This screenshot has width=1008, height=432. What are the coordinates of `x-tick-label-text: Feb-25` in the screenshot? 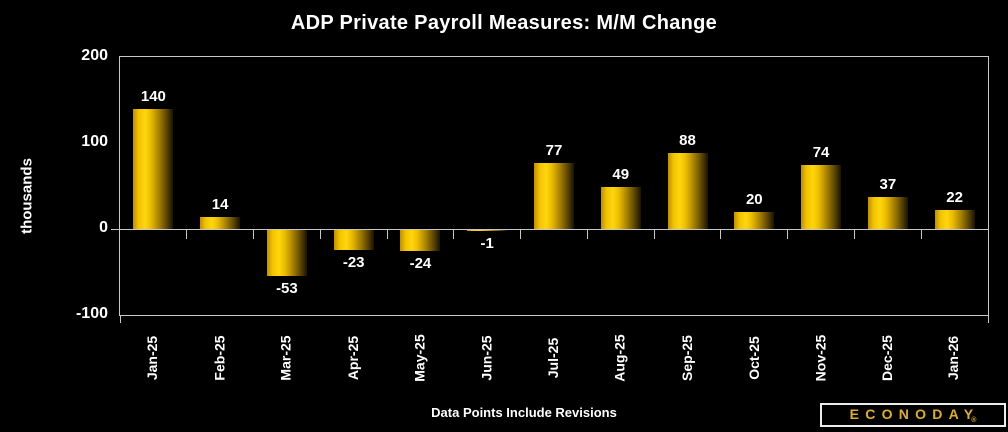 It's located at (219, 358).